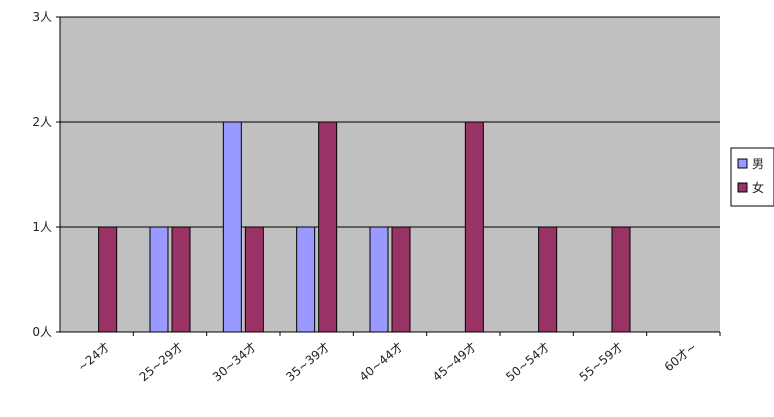 The height and width of the screenshot is (417, 774). I want to click on y-axis-ticks: 0人 1人 2人 3人, so click(46, 174).